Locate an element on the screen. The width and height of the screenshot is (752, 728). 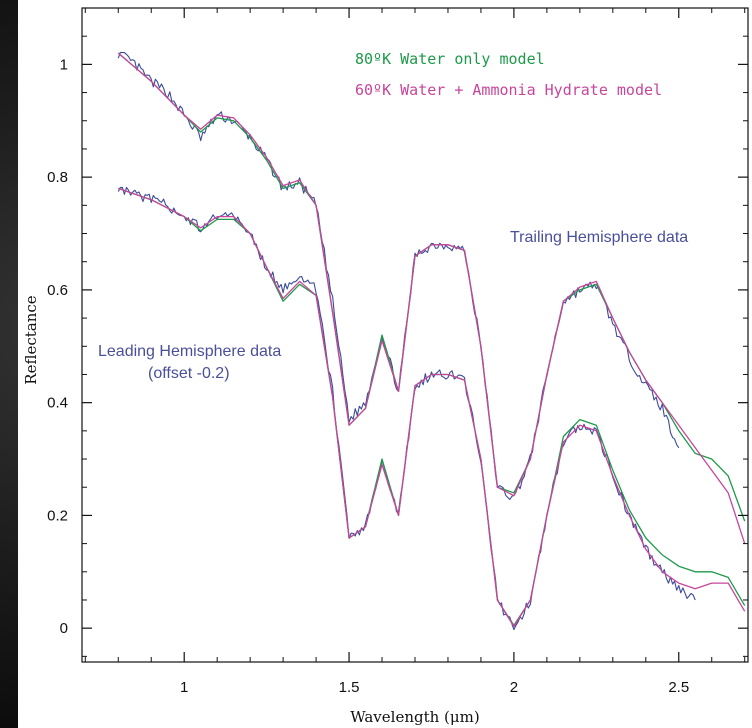
y-tick-label: 0.6 is located at coordinates (57, 290).